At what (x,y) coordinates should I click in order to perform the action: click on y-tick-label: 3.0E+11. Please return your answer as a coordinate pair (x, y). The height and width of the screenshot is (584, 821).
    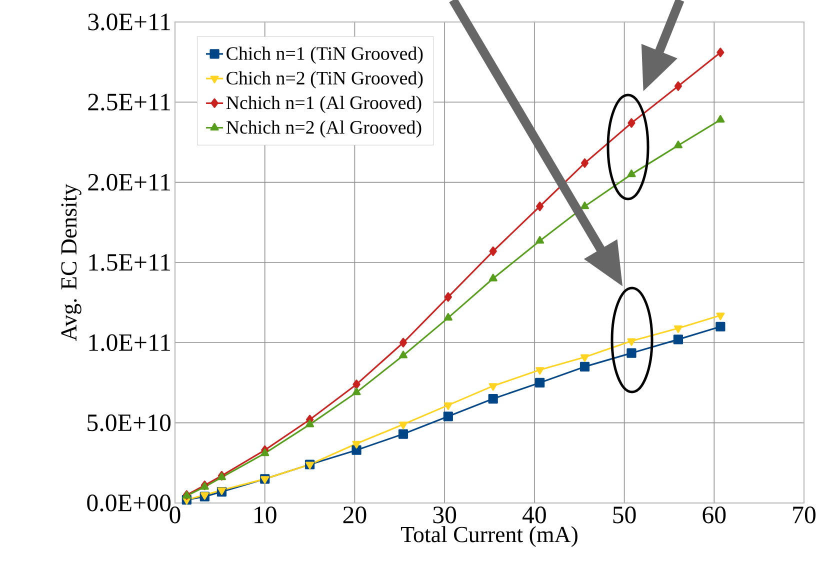
    Looking at the image, I should click on (129, 22).